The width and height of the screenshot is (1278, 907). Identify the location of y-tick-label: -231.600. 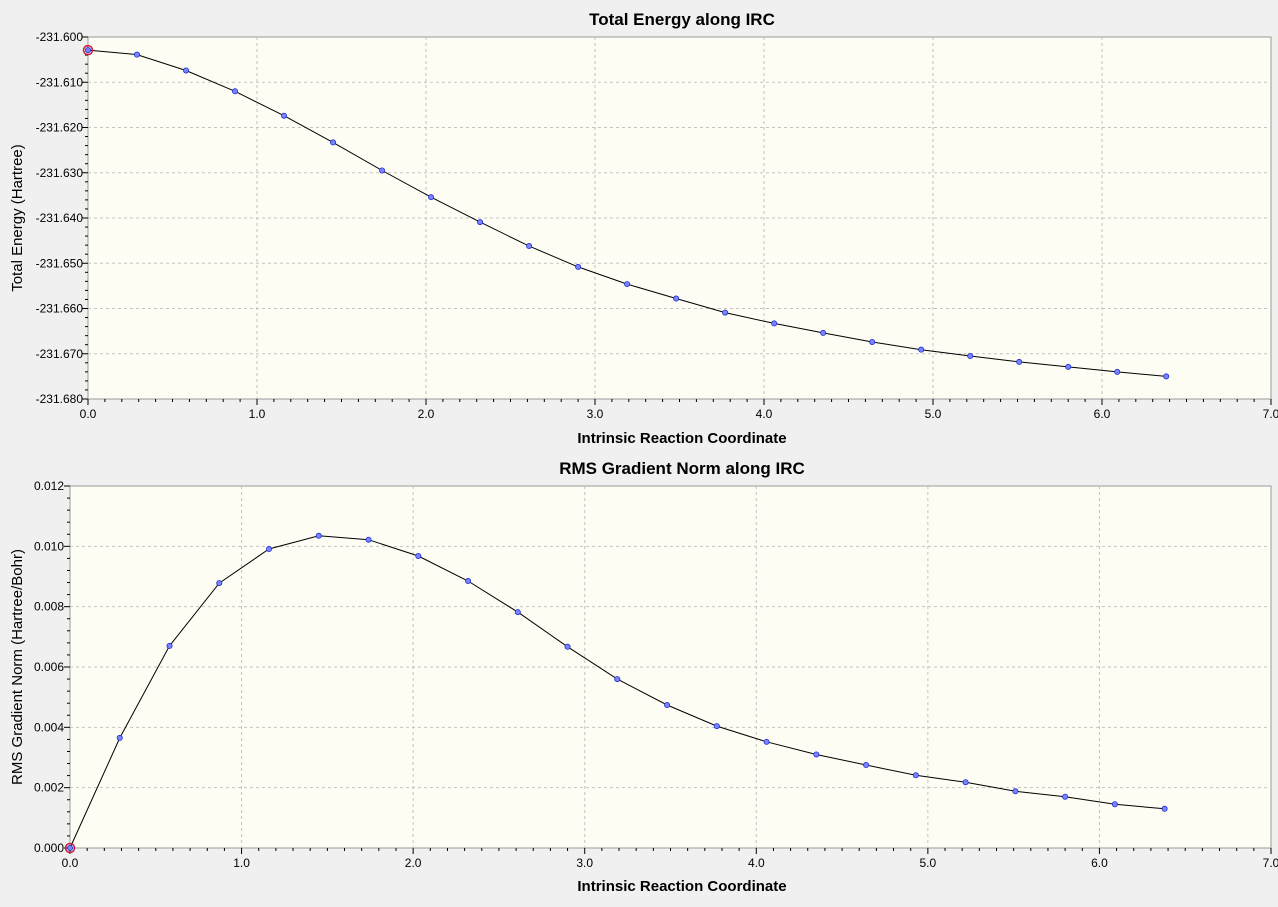
(60, 37).